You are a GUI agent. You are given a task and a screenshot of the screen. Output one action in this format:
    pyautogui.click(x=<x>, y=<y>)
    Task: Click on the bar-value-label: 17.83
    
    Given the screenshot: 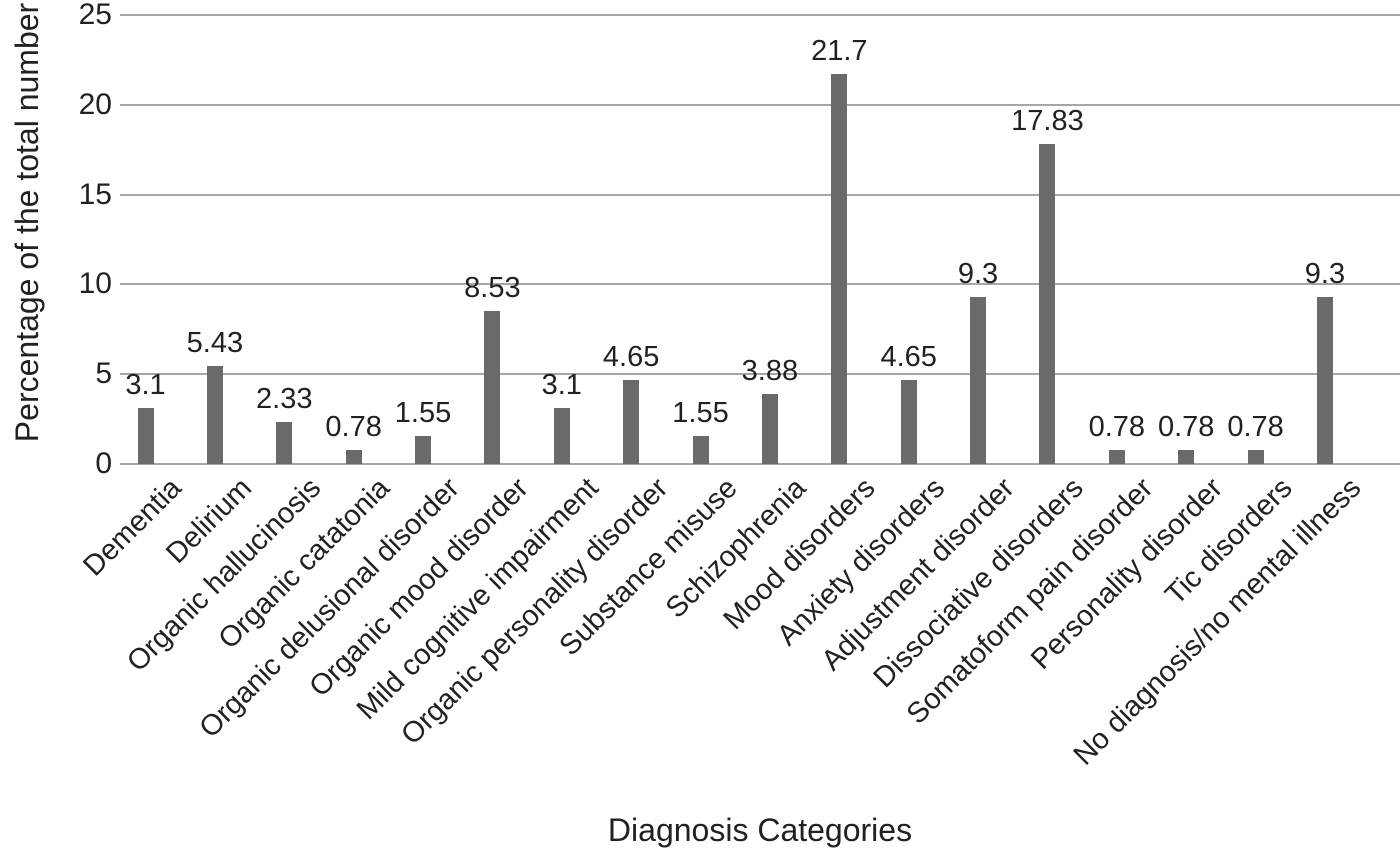 What is the action you would take?
    pyautogui.click(x=1047, y=120)
    